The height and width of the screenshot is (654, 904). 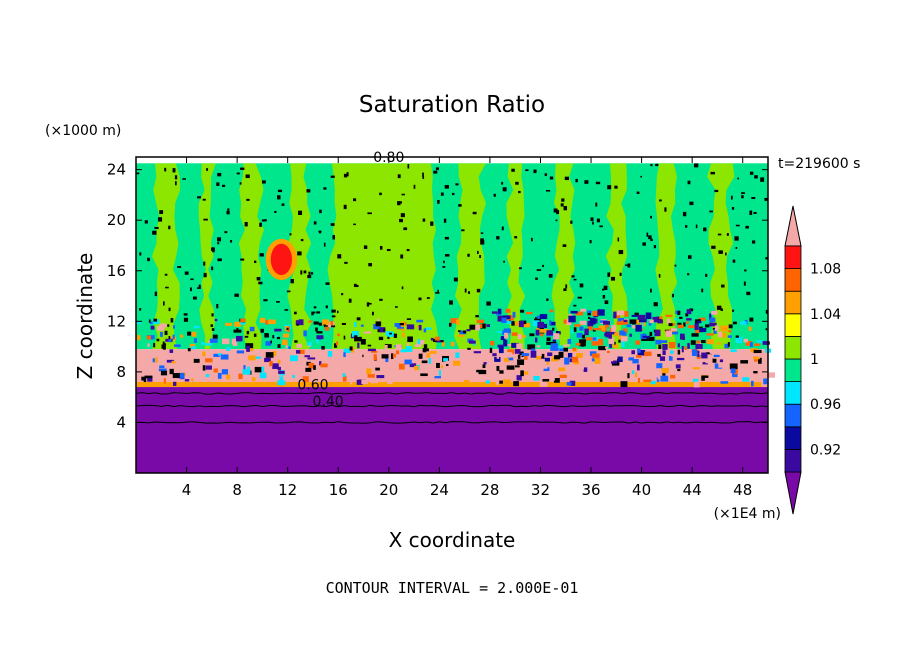 I want to click on x-tick-label: 36, so click(x=590, y=490).